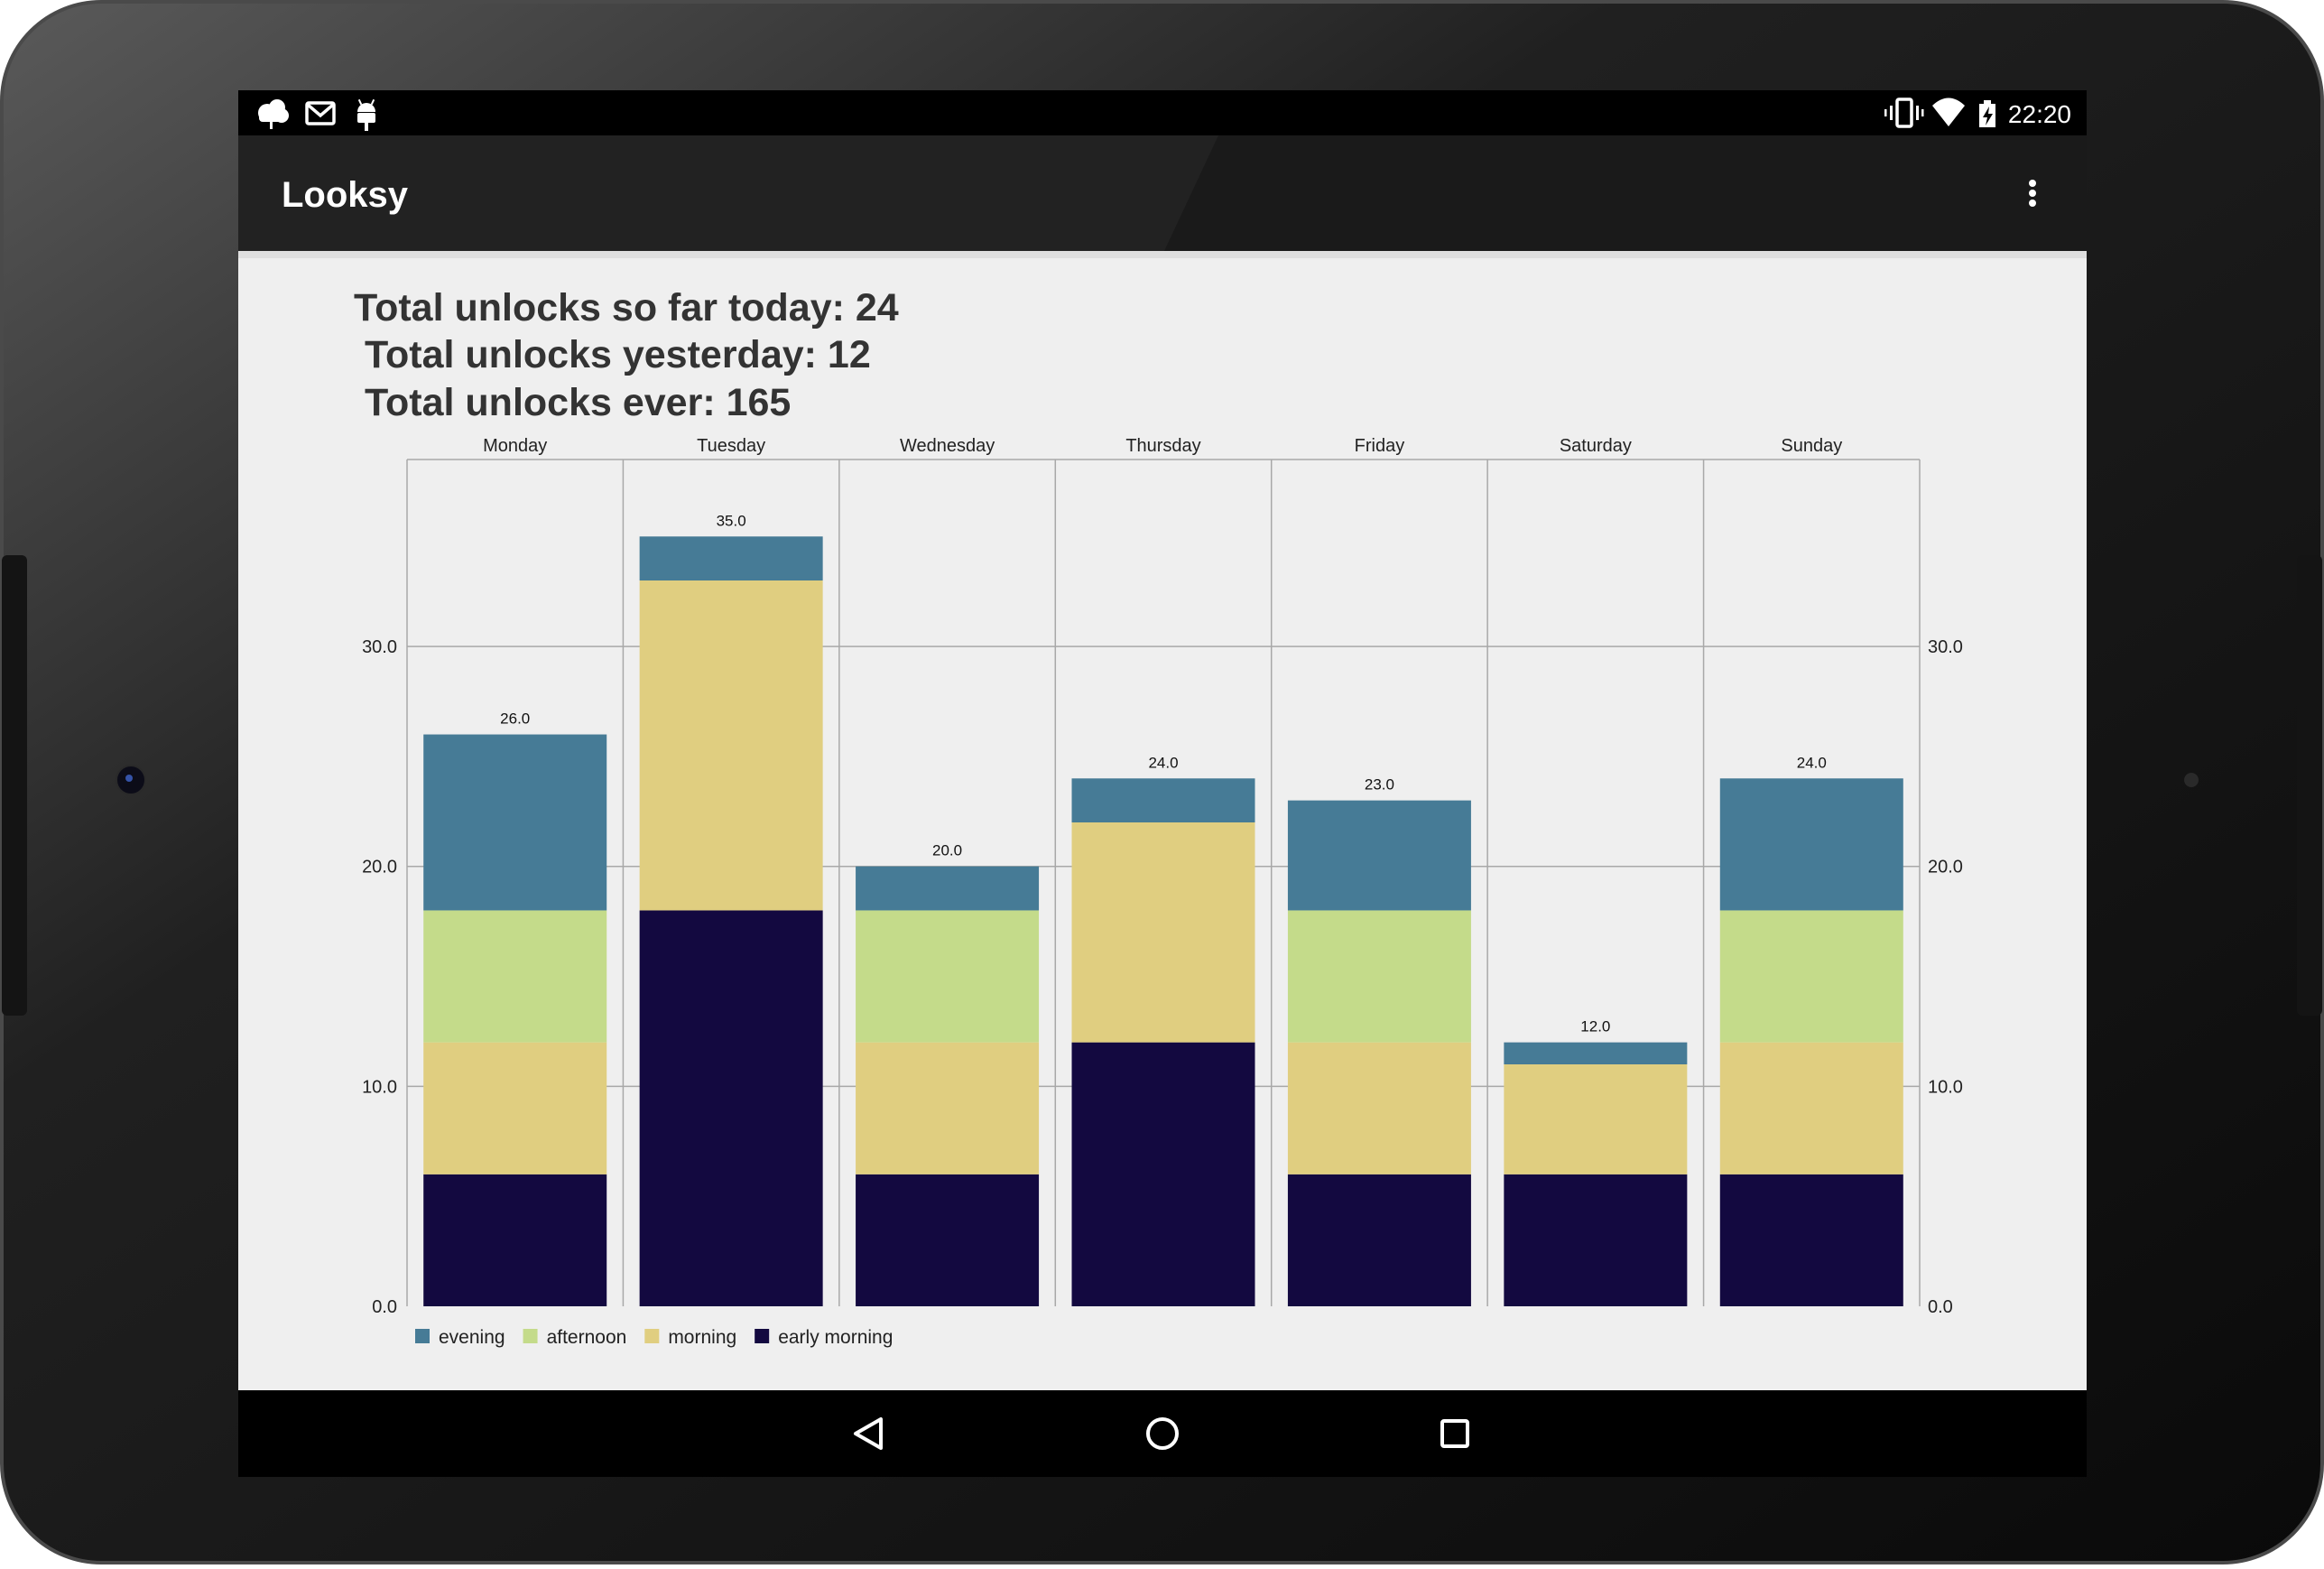 This screenshot has width=2324, height=1569. I want to click on legend-item: evening, so click(460, 1337).